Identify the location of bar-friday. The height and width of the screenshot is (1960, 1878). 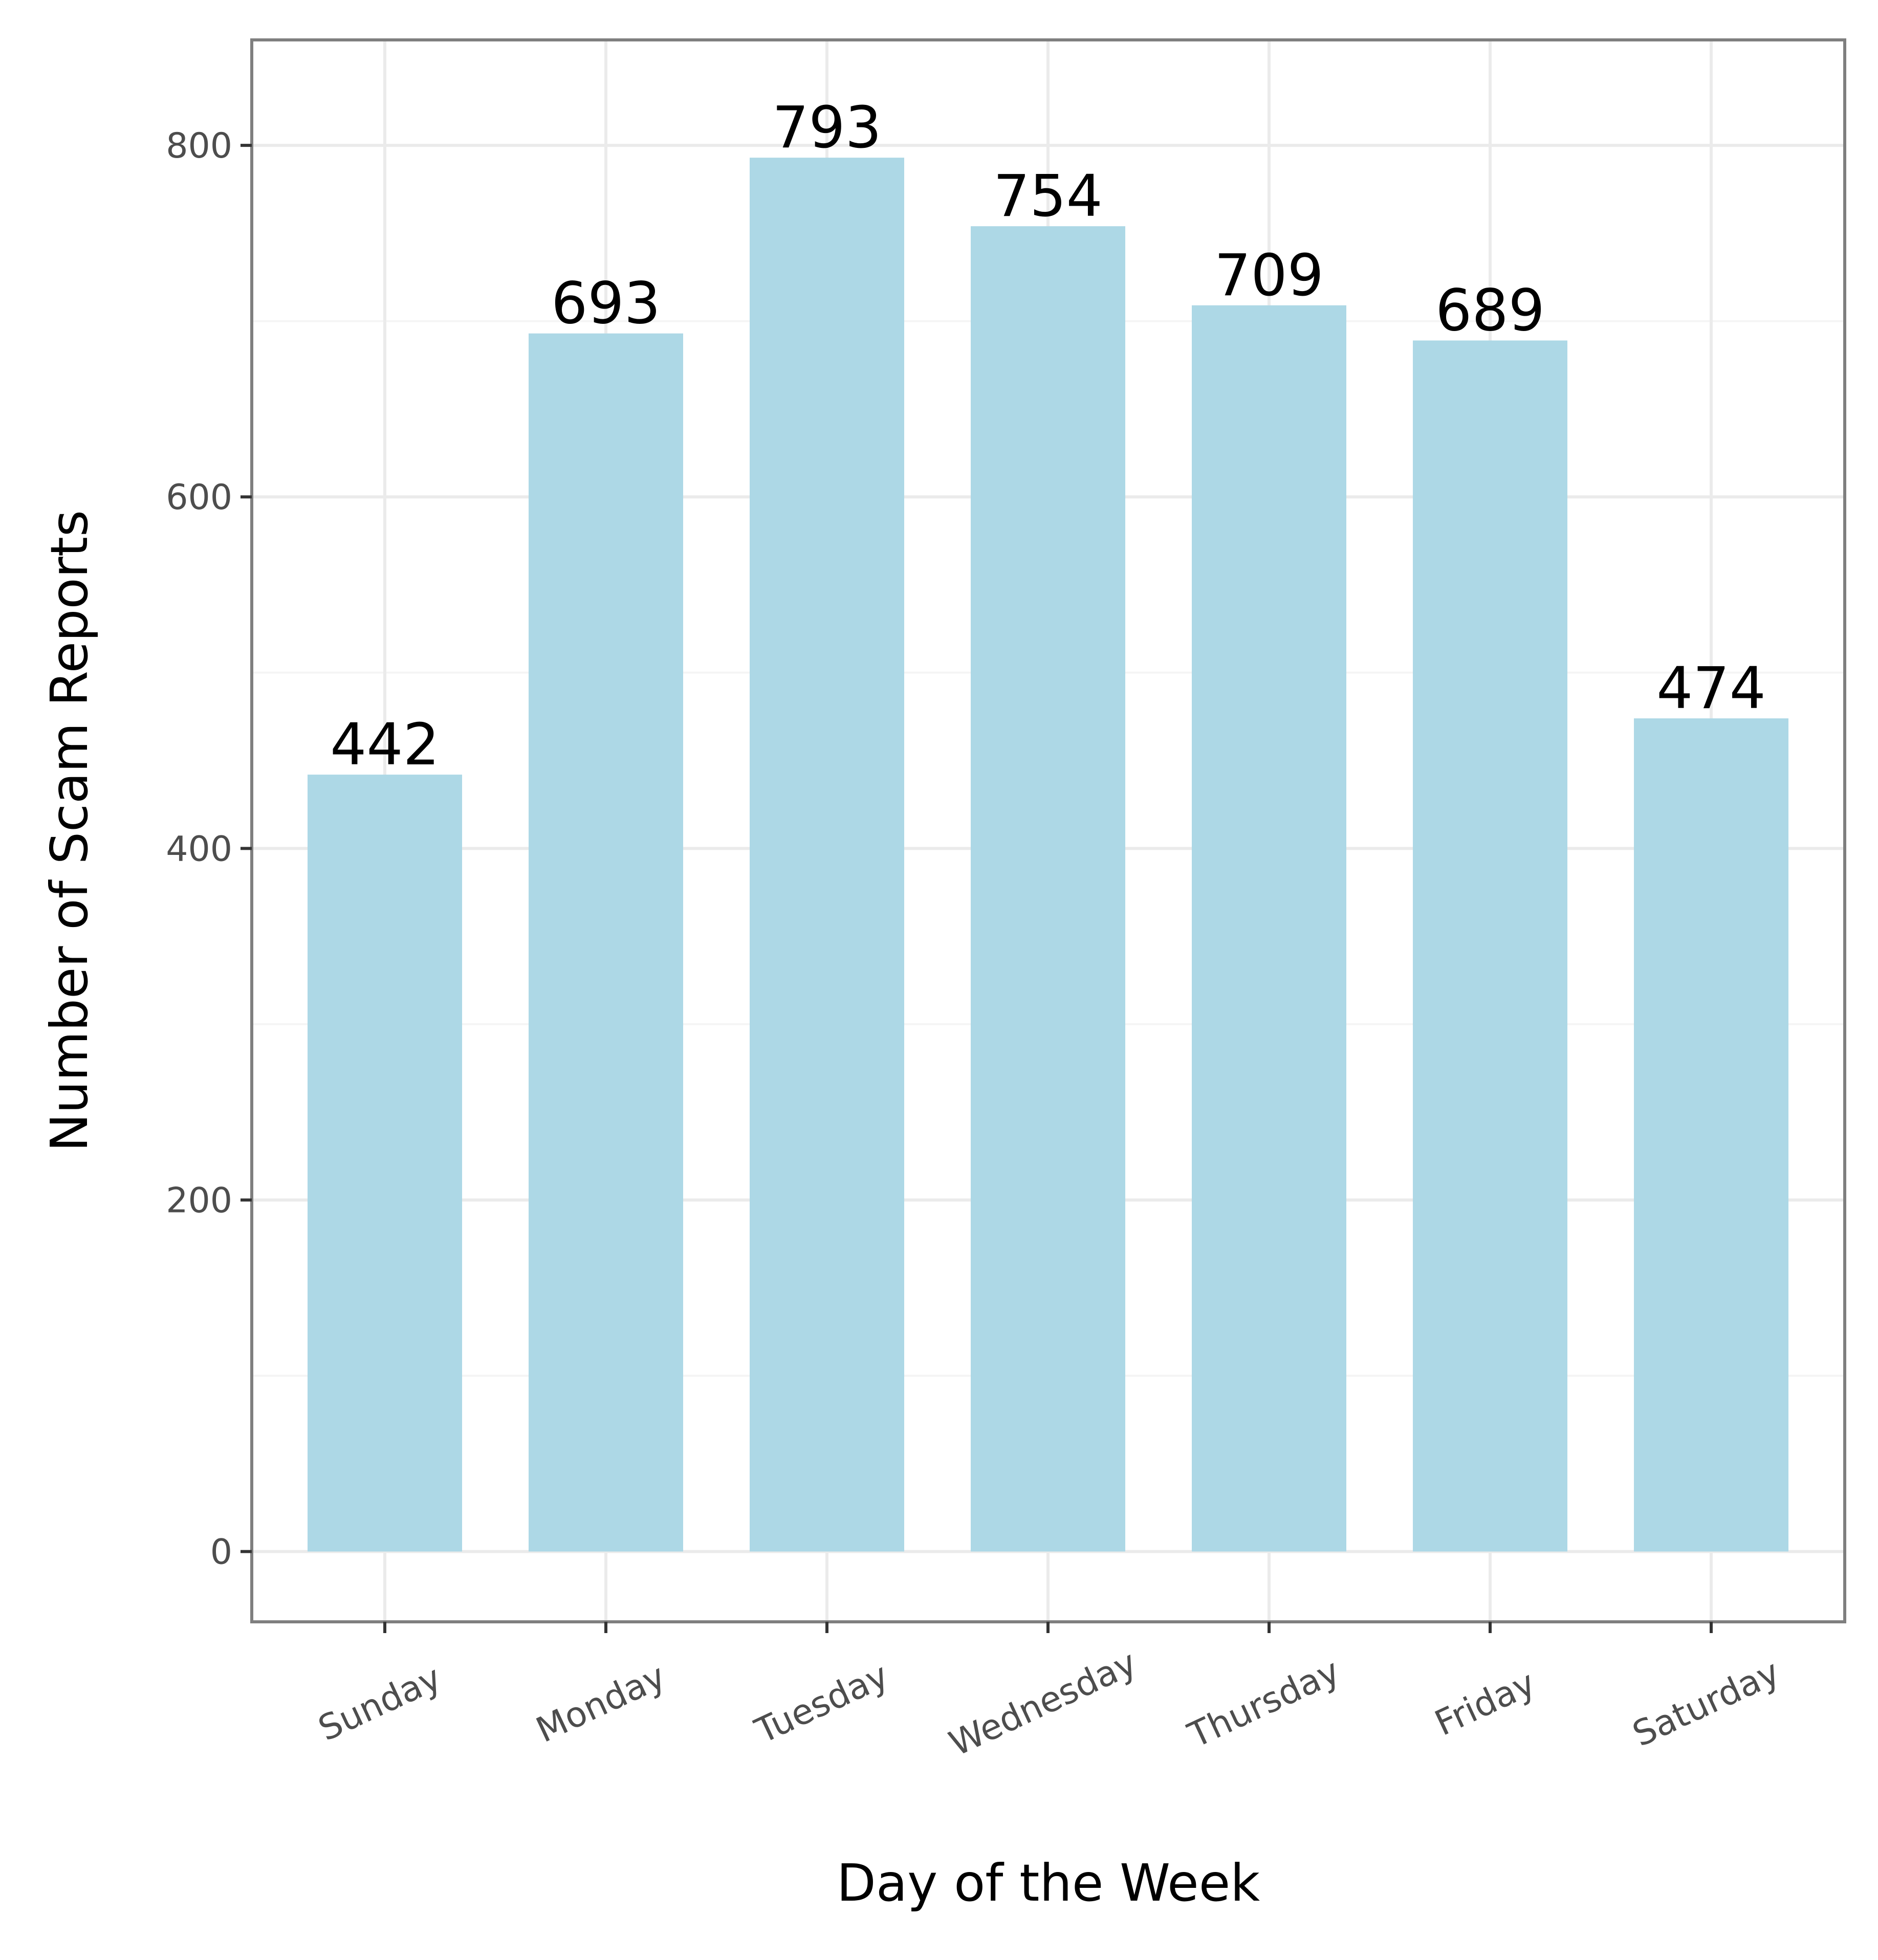
(1490, 946).